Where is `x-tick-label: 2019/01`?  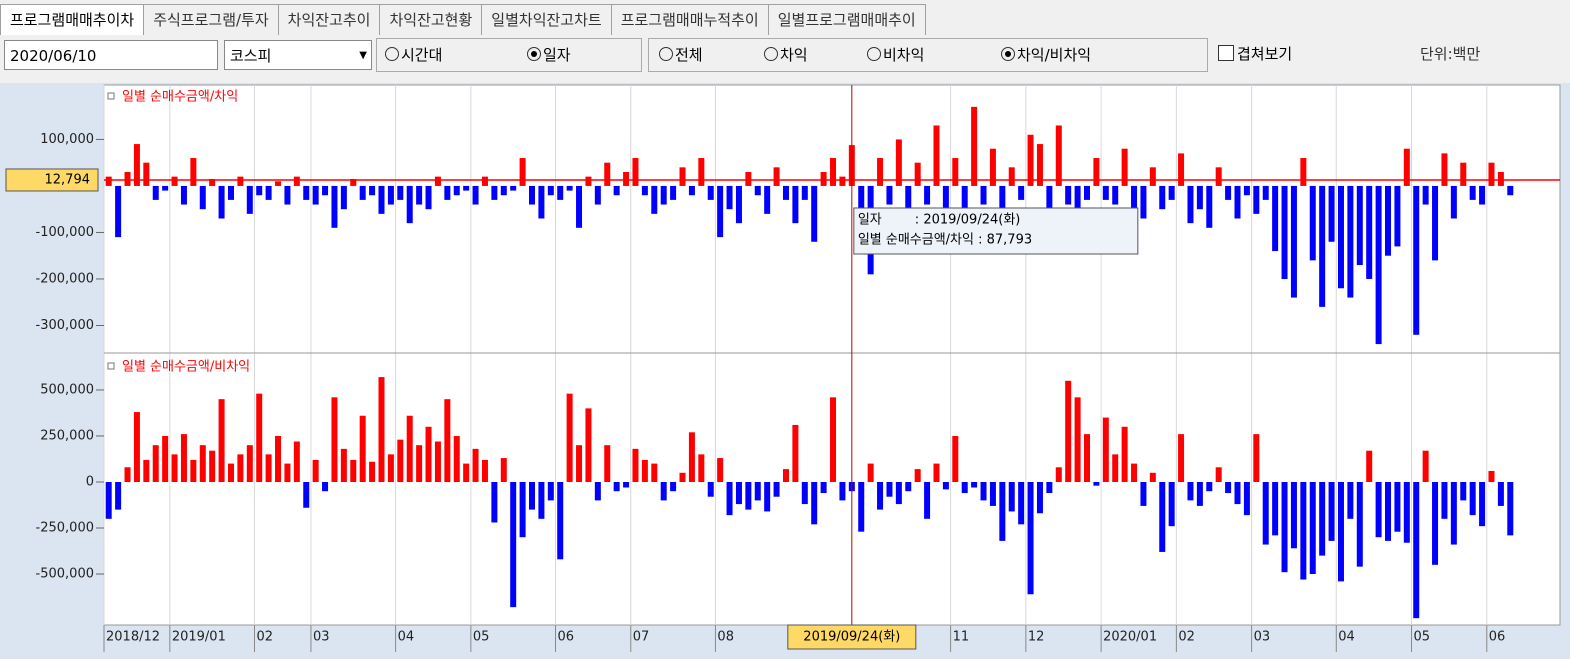
x-tick-label: 2019/01 is located at coordinates (199, 637).